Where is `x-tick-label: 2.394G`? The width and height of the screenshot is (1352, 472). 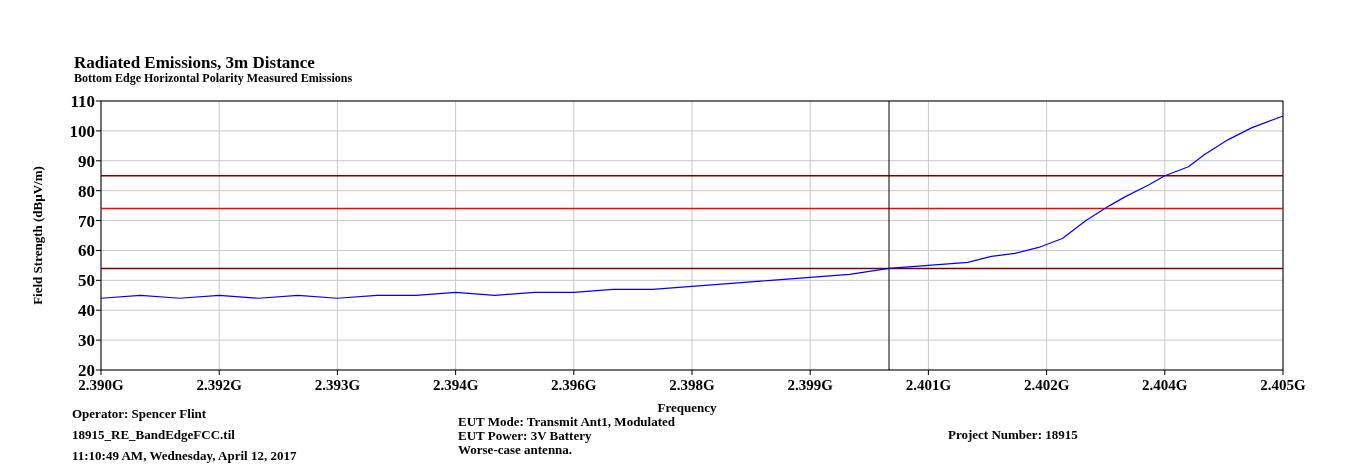
x-tick-label: 2.394G is located at coordinates (455, 385).